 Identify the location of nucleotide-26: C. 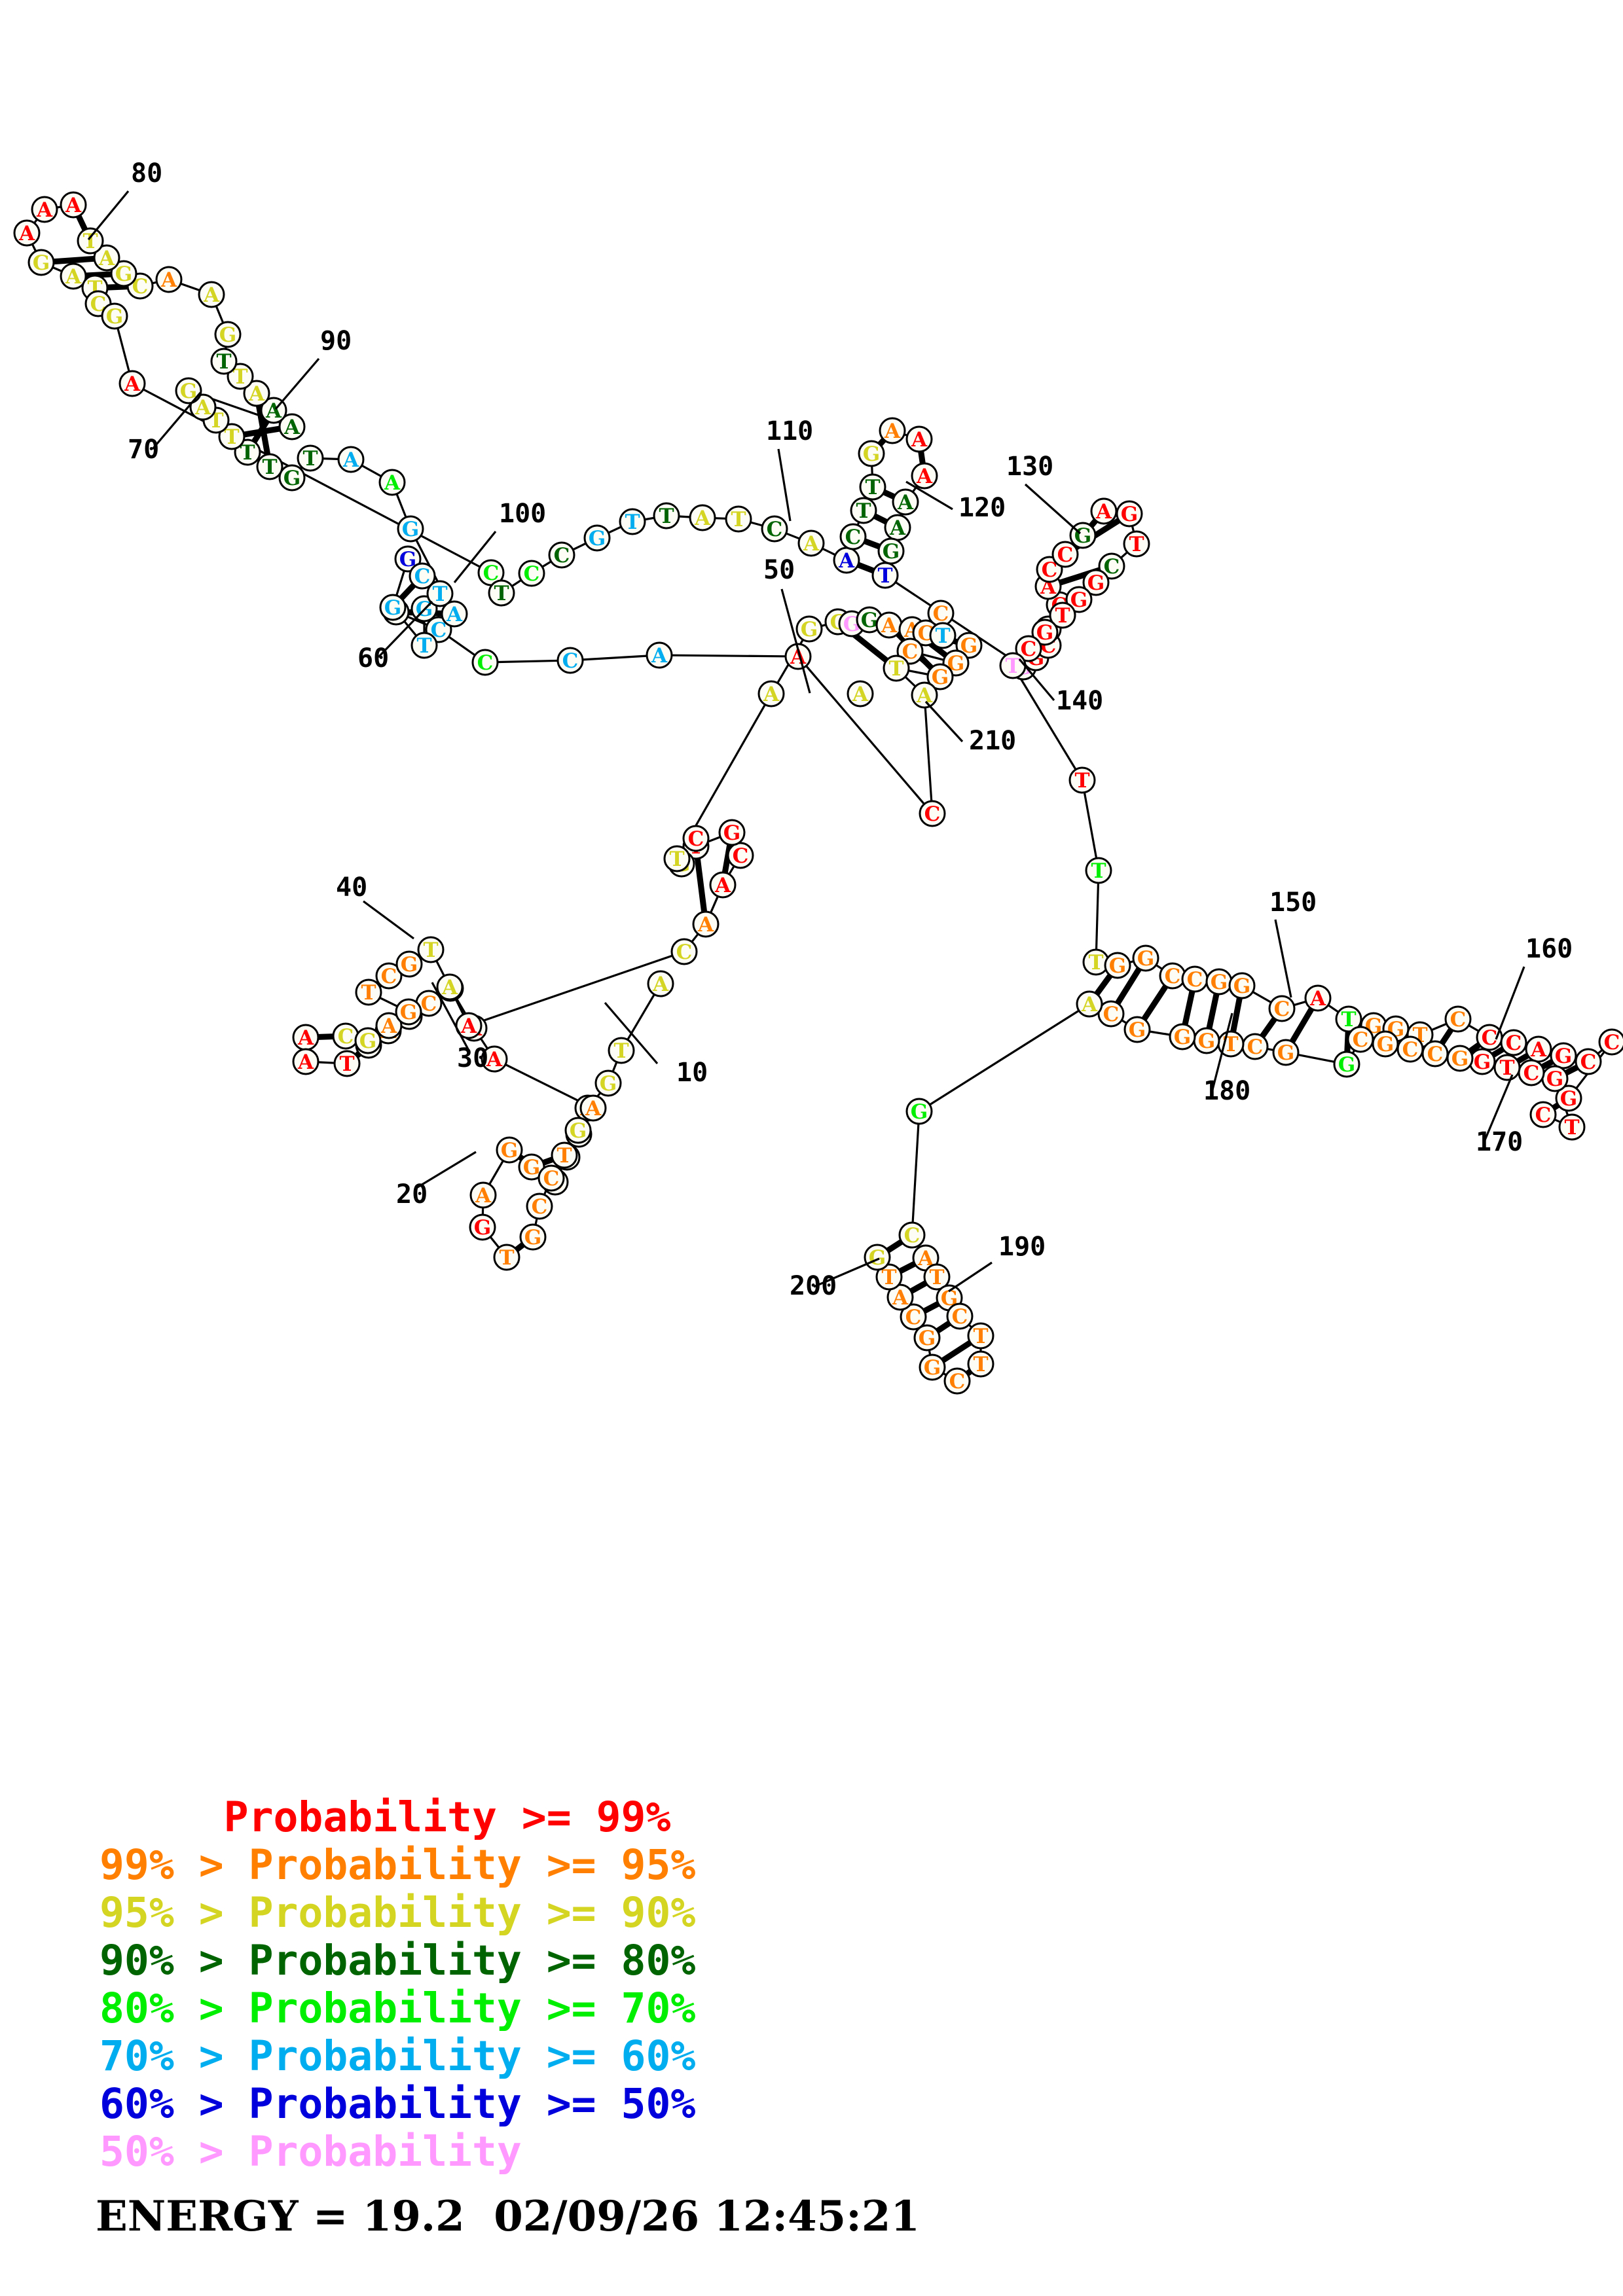
(345, 1036).